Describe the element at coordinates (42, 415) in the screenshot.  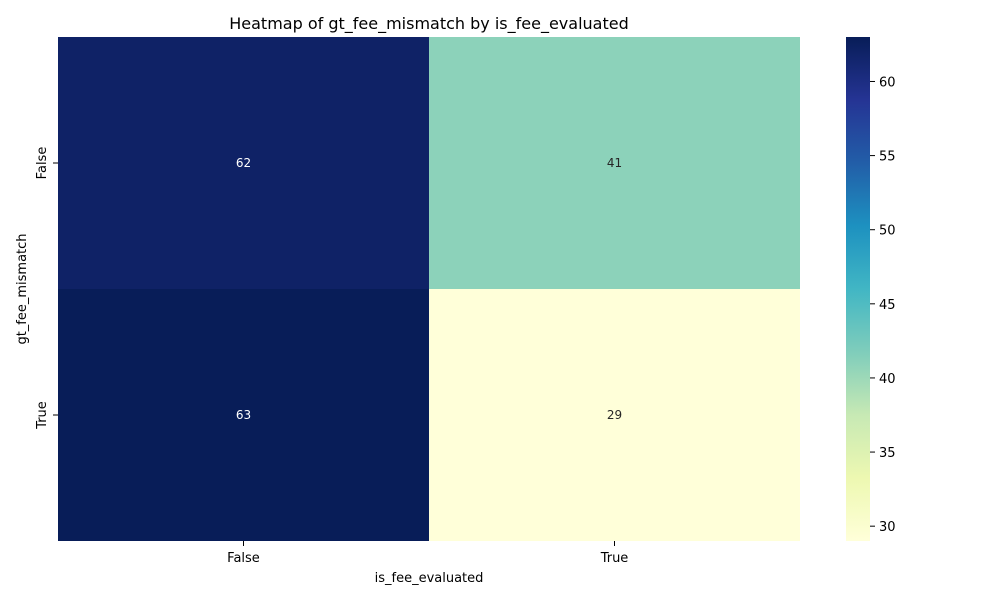
I see `y-tick-label: True` at that location.